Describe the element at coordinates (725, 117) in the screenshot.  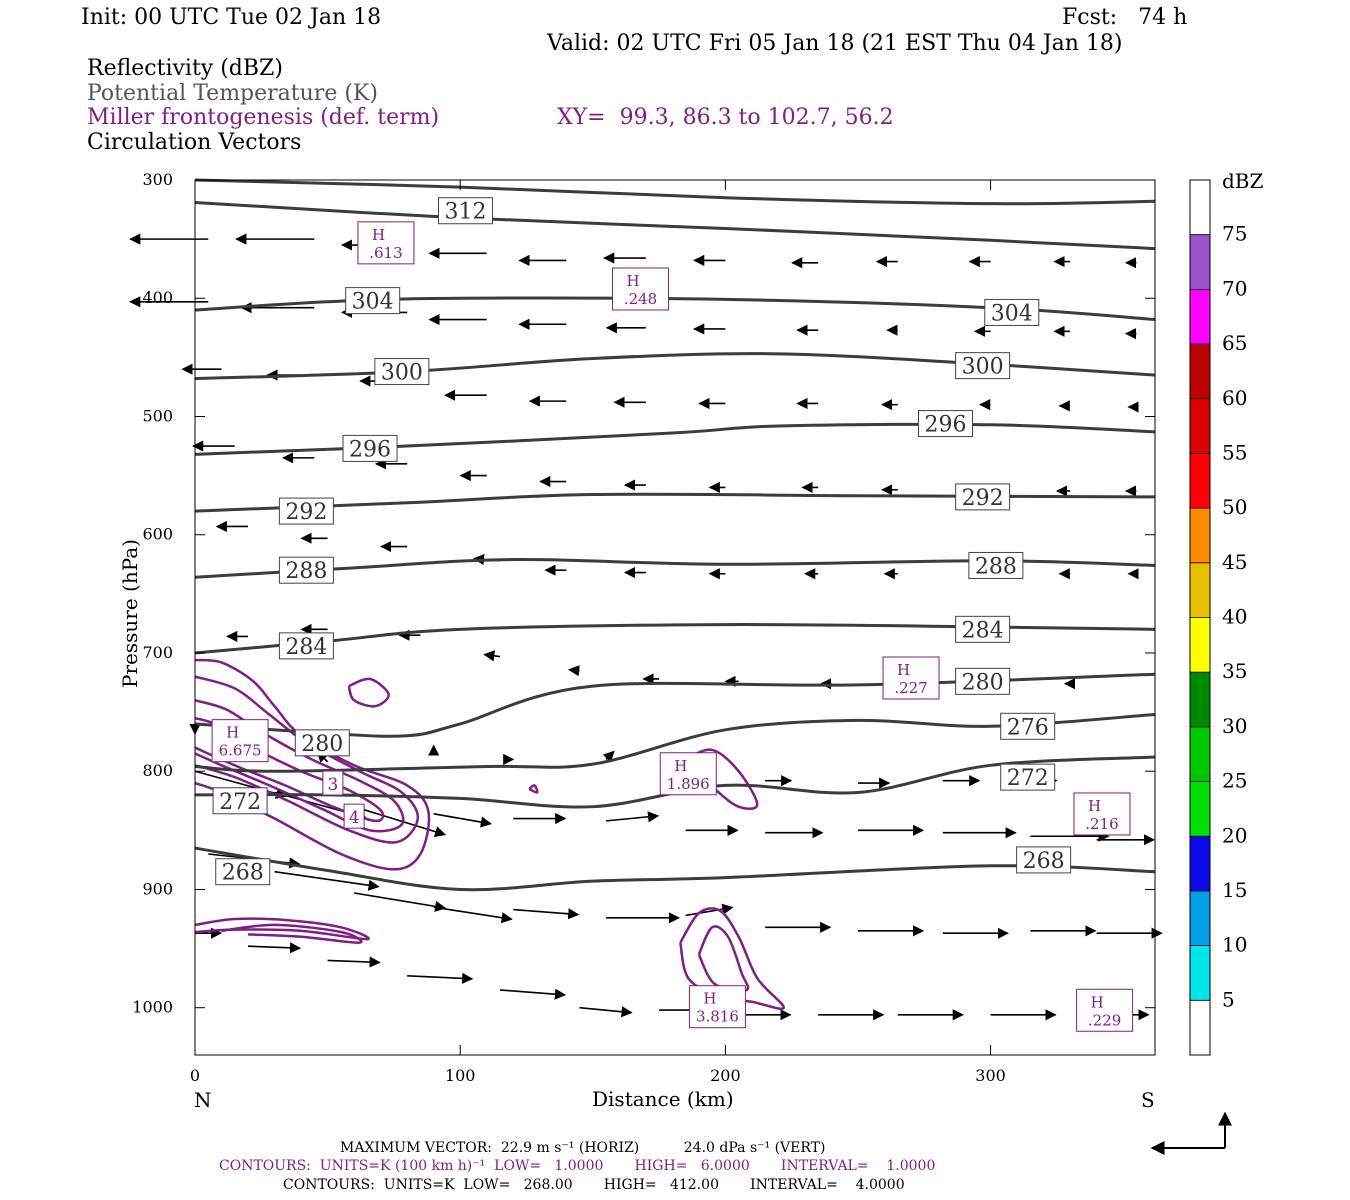
I see `cross-section-xy: XY= 99.3, 86.3 to 102.7, 56.2` at that location.